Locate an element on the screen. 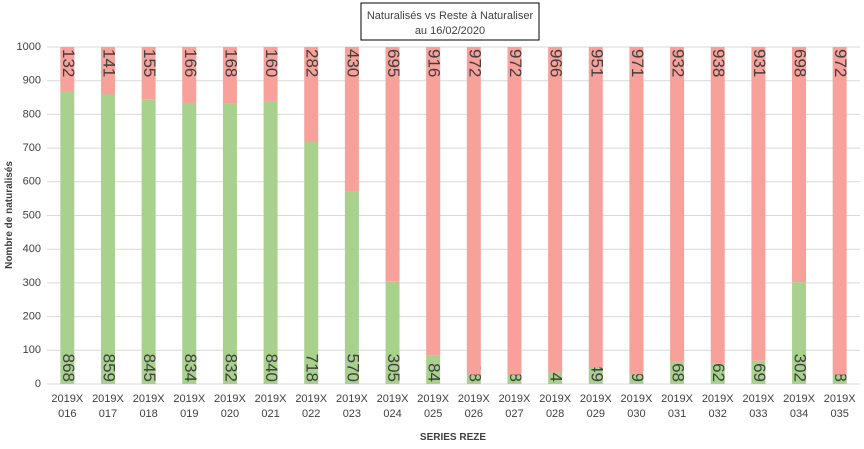  data-label: 971 is located at coordinates (637, 63).